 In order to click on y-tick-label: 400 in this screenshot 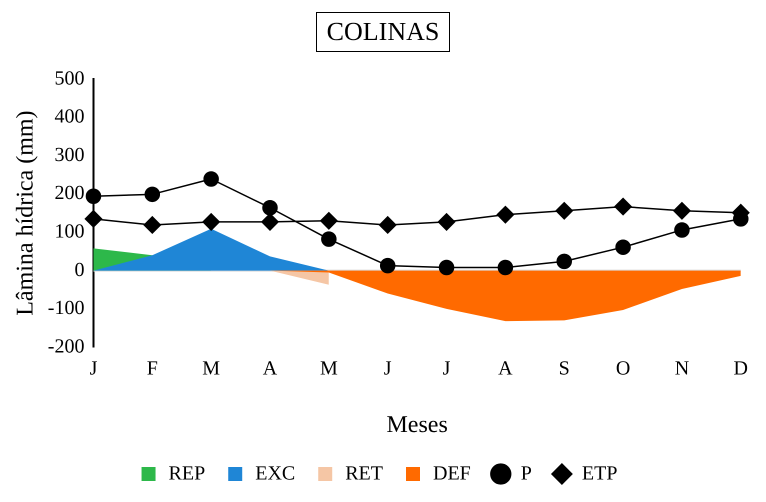, I will do `click(69, 117)`.